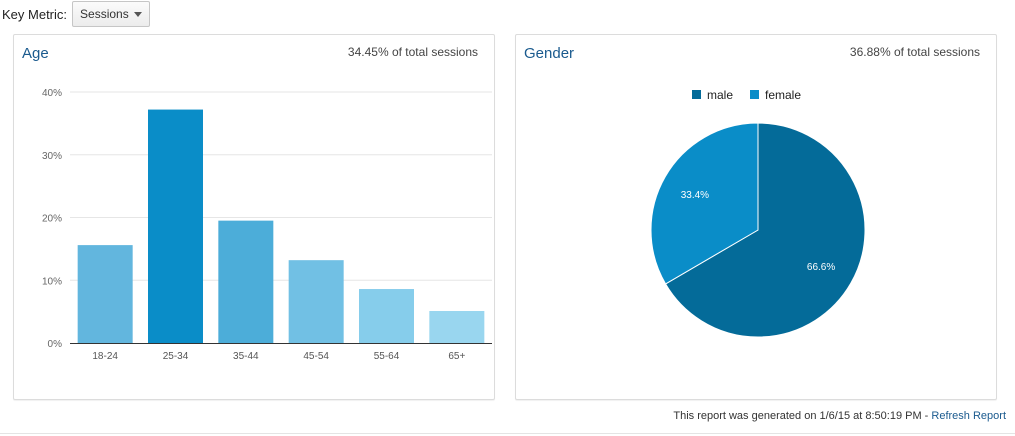 Image resolution: width=1015 pixels, height=436 pixels. I want to click on key-metric-bar: Key Metric: Sessions, so click(75, 14).